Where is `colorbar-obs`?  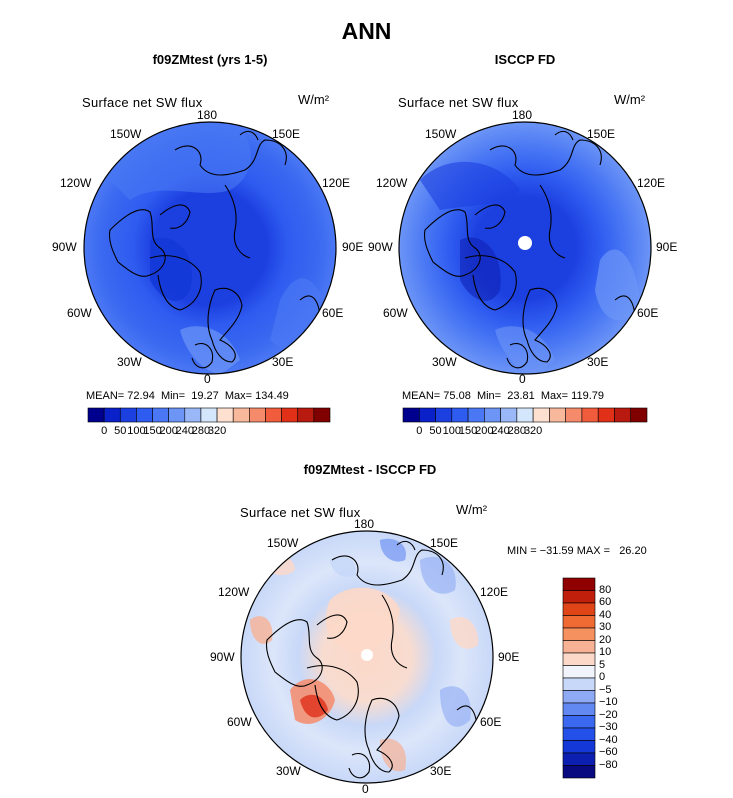
colorbar-obs is located at coordinates (525, 415).